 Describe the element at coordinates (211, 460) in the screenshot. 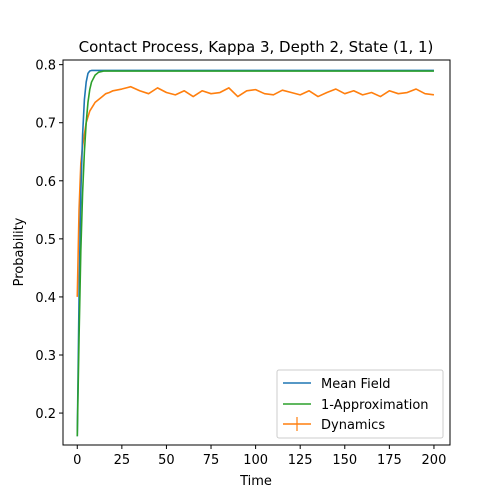

I see `x-tick-label: 75` at that location.